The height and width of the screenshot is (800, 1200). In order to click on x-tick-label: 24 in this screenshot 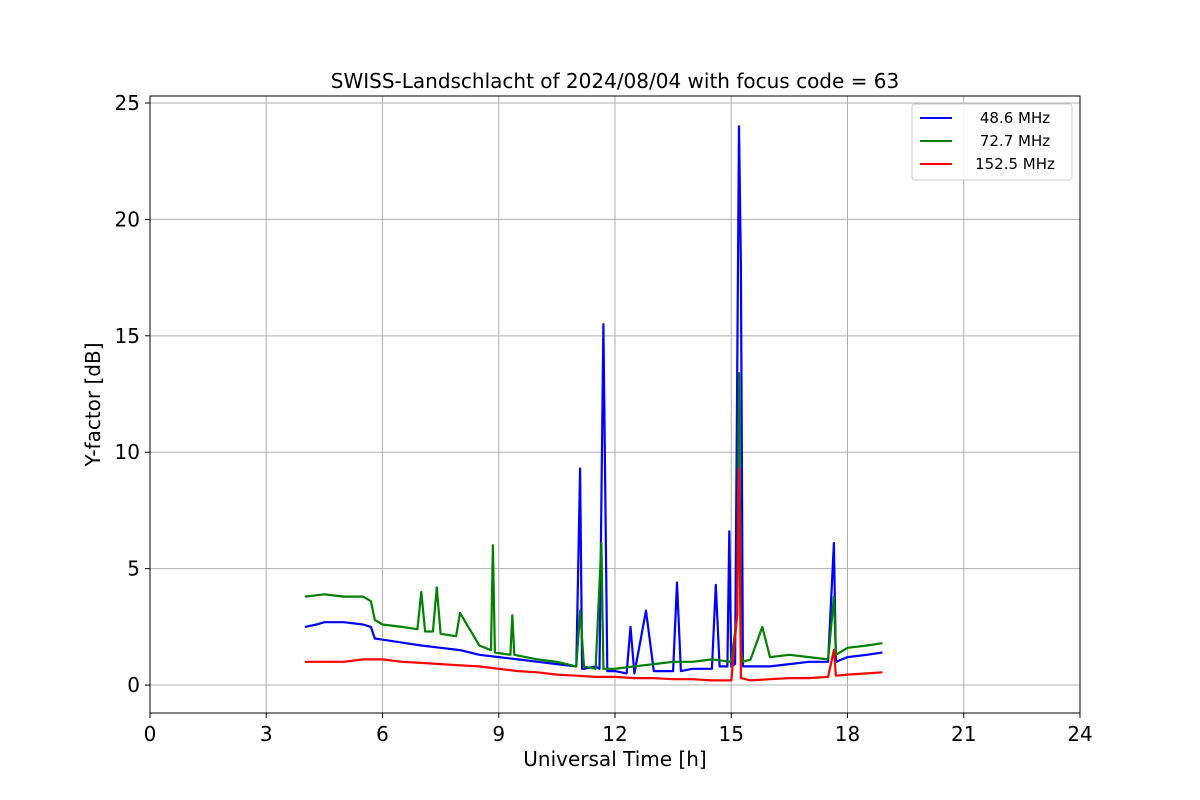, I will do `click(1079, 734)`.